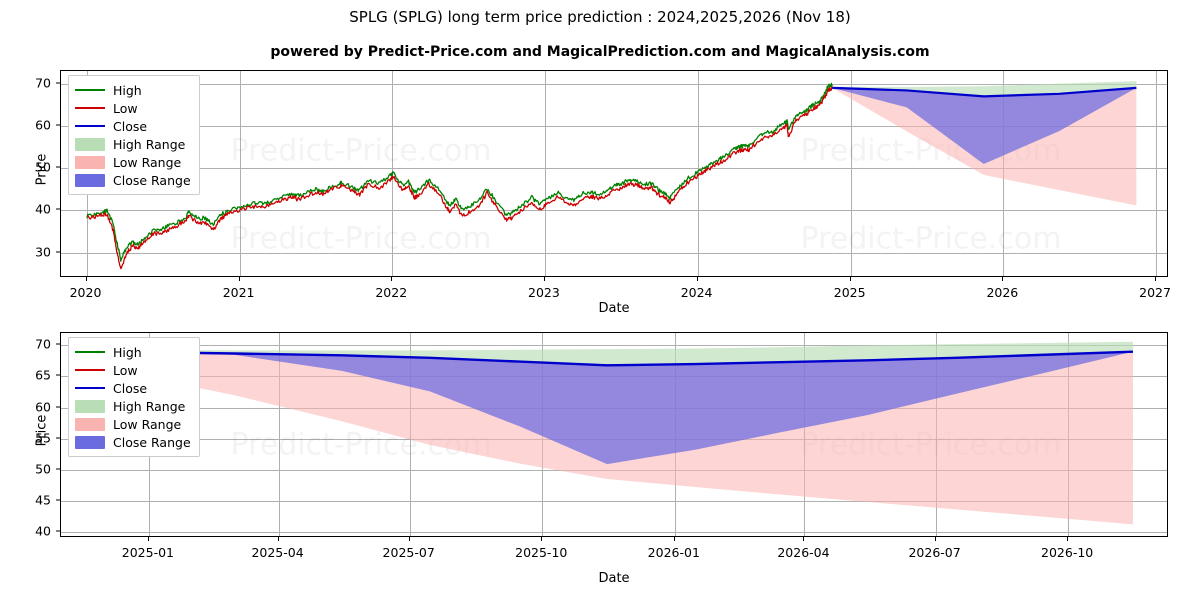 This screenshot has width=1200, height=600. What do you see at coordinates (541, 552) in the screenshot?
I see `x-tick-label: 2025-10` at bounding box center [541, 552].